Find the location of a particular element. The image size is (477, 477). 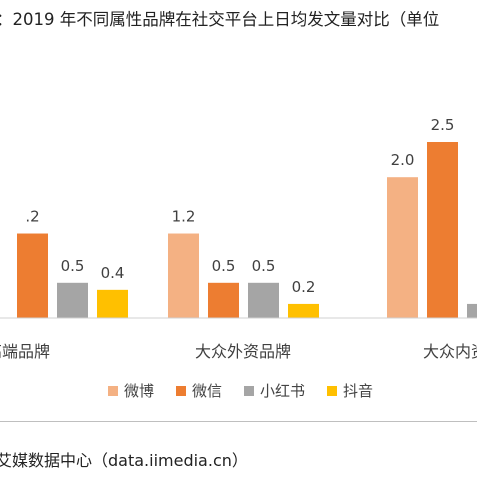

legend-item-1: 微信 is located at coordinates (199, 390).